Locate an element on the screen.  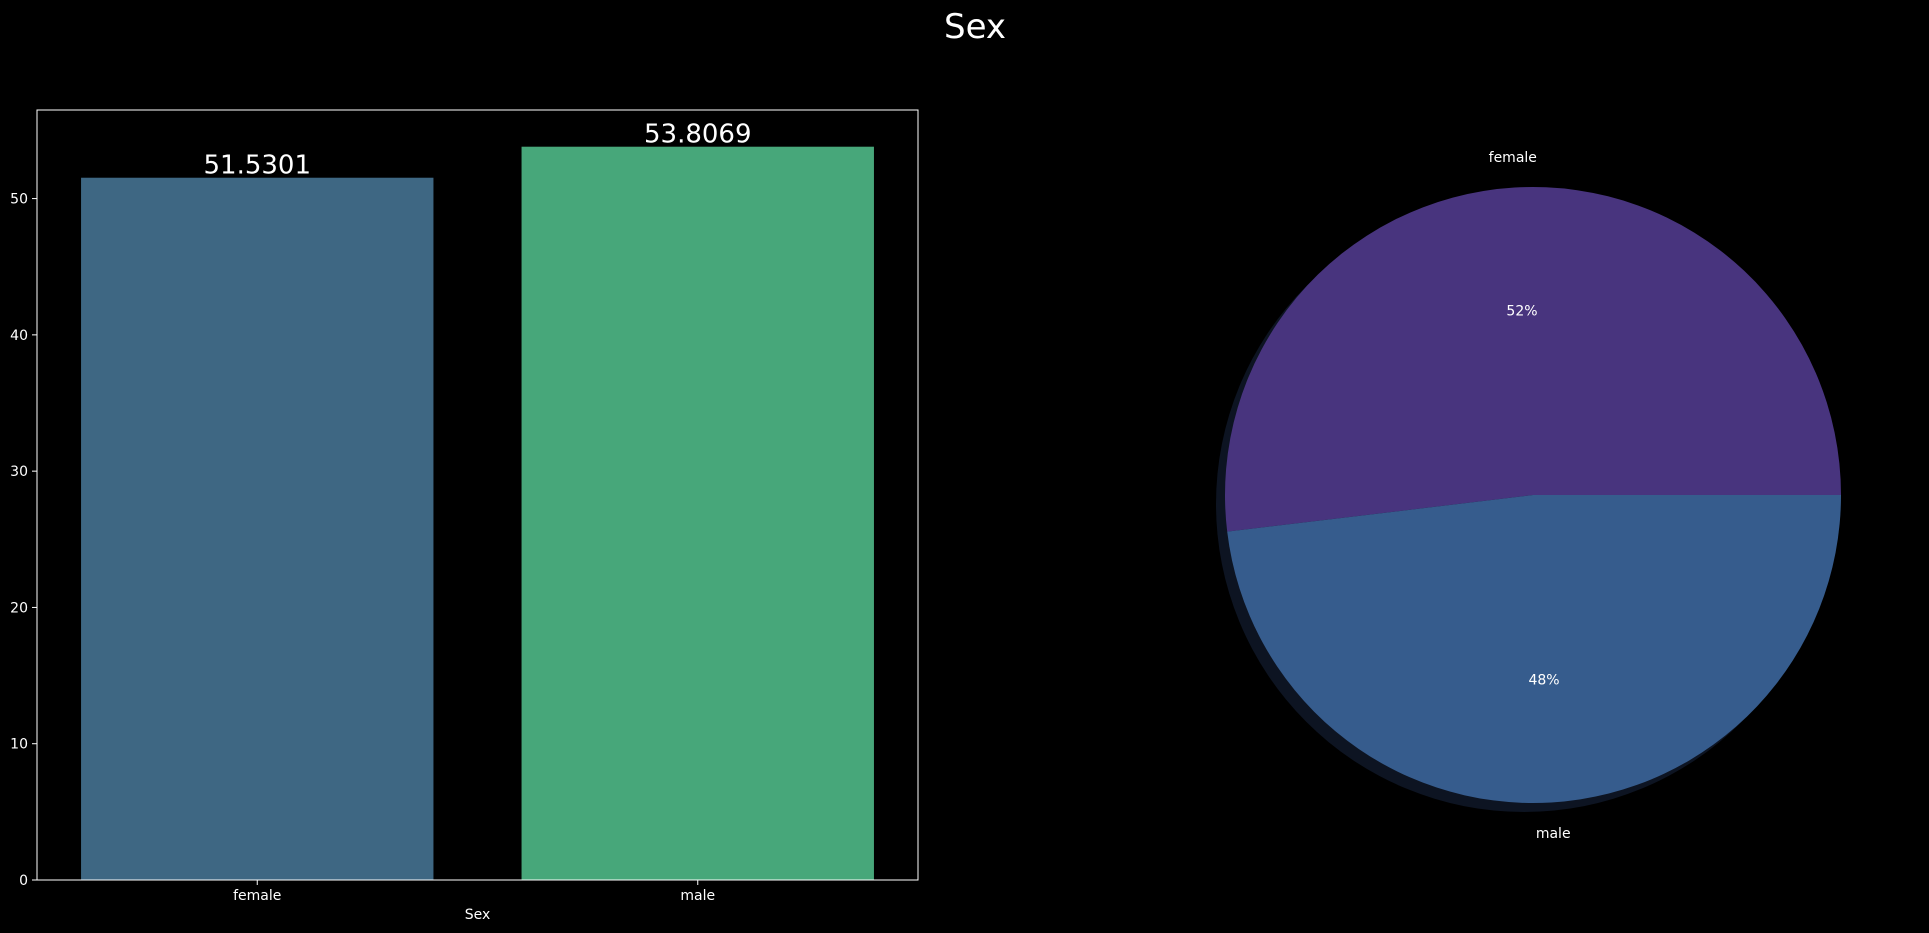
y-tick-label: 20 is located at coordinates (19, 608).